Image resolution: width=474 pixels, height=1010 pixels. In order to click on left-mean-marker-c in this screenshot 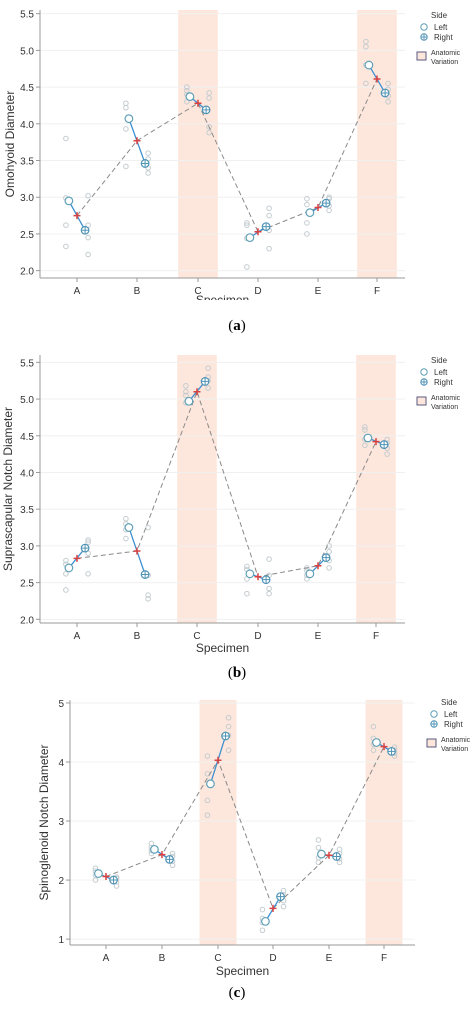, I will do `click(210, 784)`.